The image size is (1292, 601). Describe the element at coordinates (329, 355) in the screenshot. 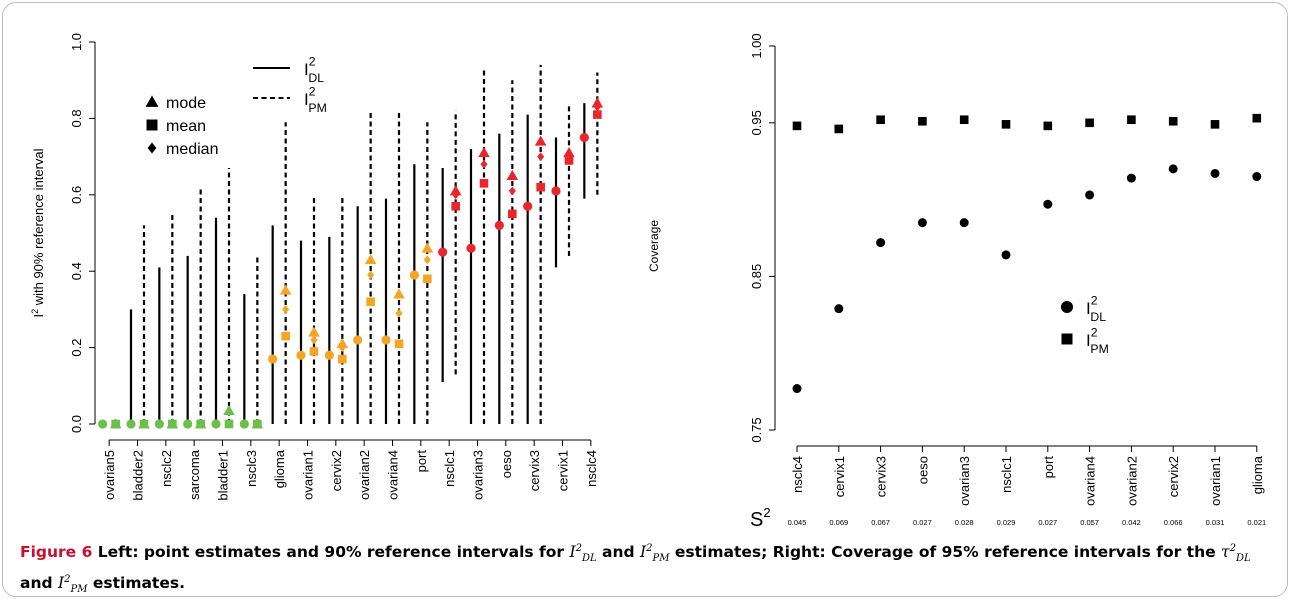

I see `dl-point-cervix2` at that location.